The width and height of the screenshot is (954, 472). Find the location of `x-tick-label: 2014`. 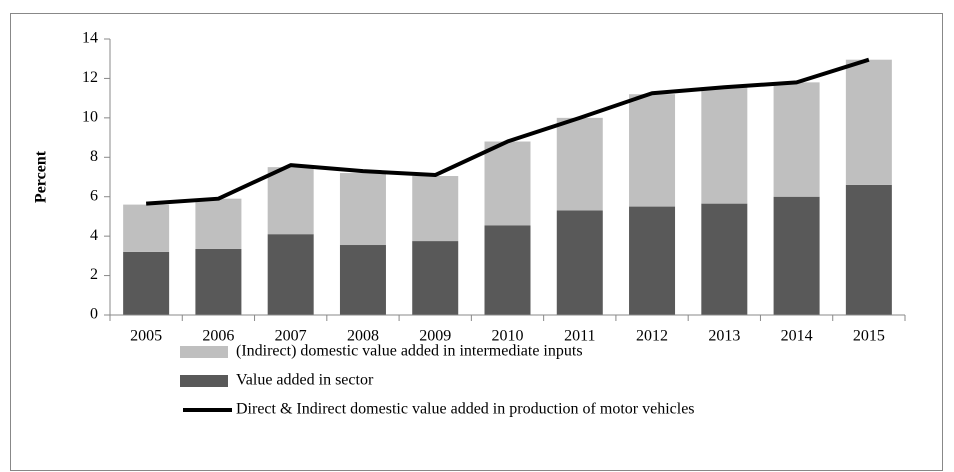

x-tick-label: 2014 is located at coordinates (797, 336).